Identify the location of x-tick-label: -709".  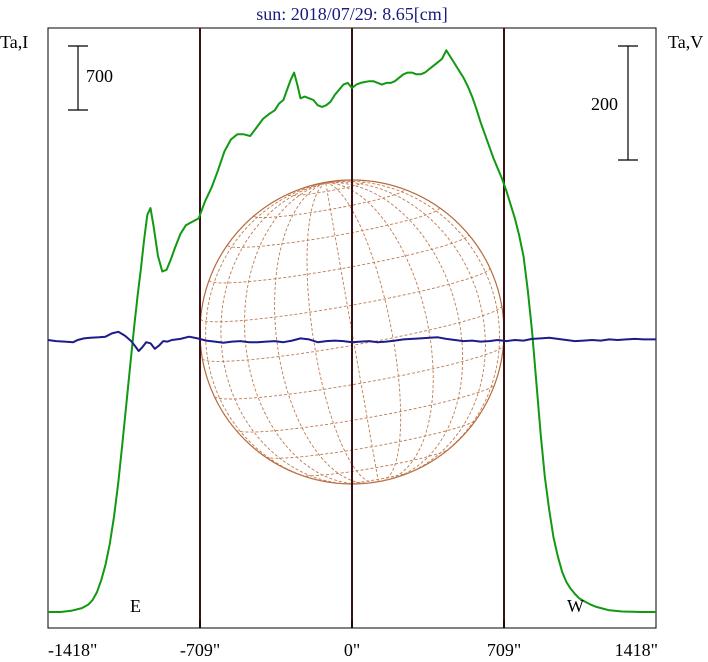
(200, 650).